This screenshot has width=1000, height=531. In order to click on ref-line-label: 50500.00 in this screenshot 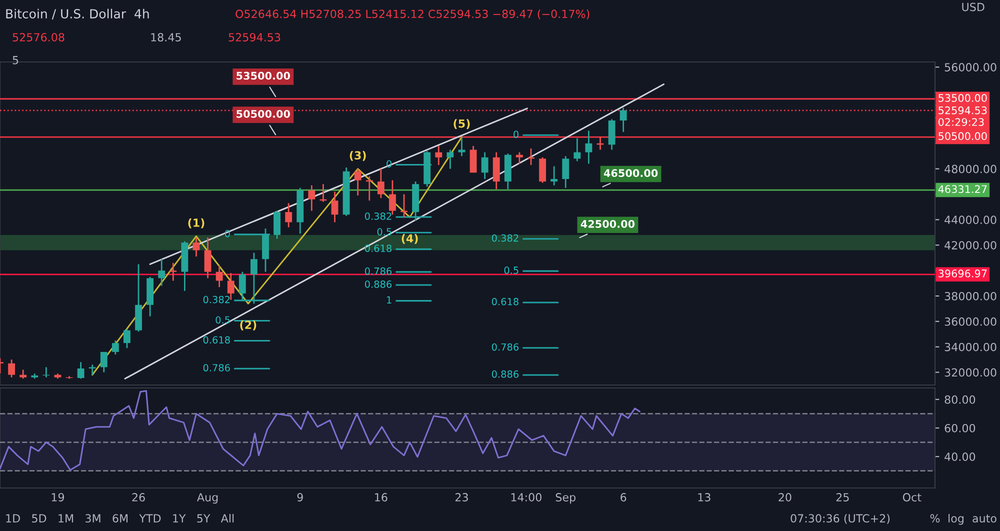, I will do `click(962, 136)`.